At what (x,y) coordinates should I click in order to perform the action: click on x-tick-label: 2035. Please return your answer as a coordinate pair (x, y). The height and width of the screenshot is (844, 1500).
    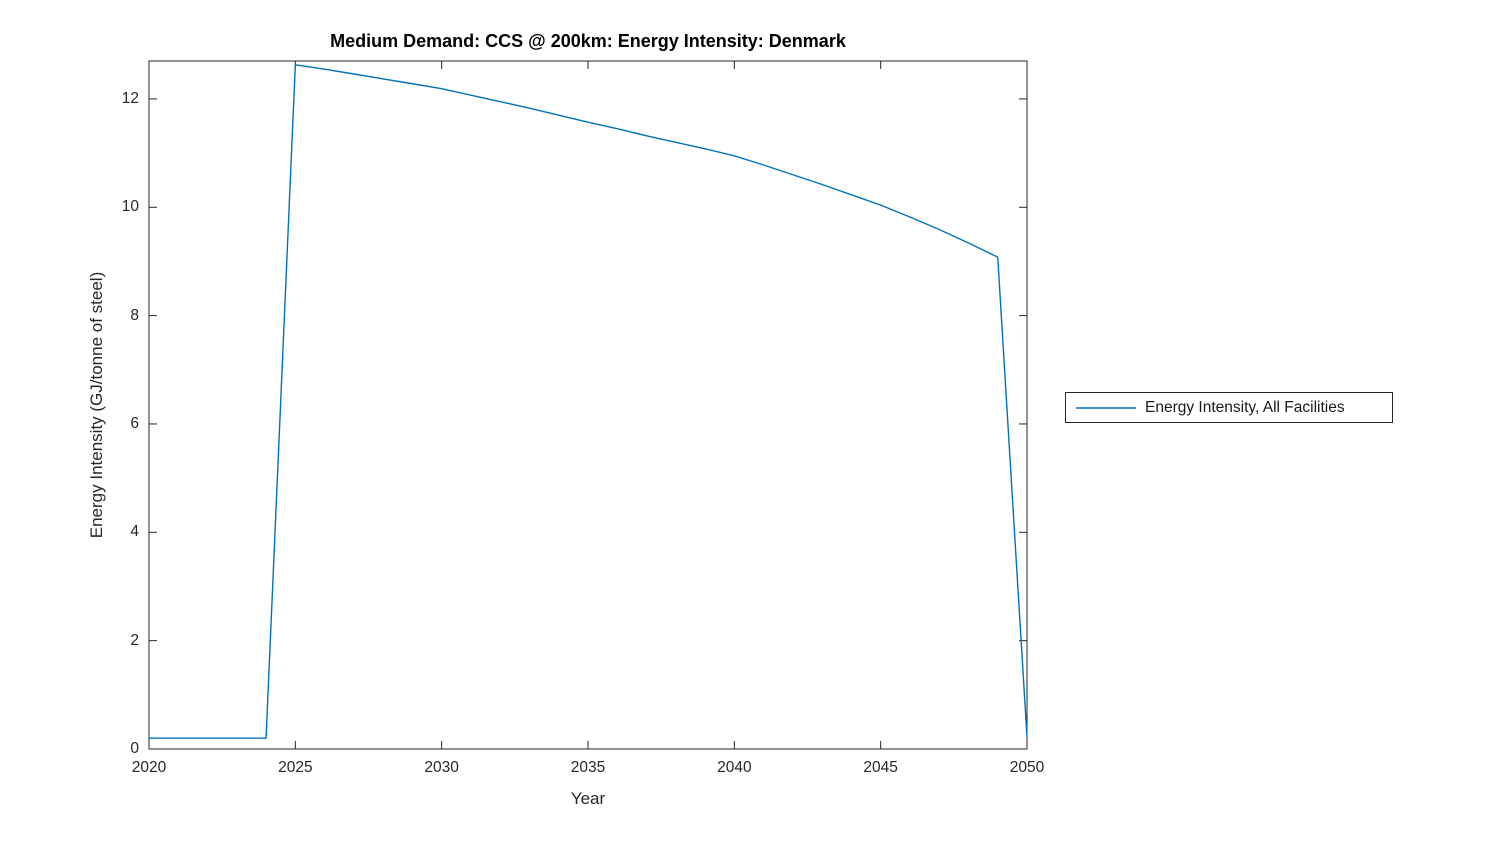
    Looking at the image, I should click on (588, 767).